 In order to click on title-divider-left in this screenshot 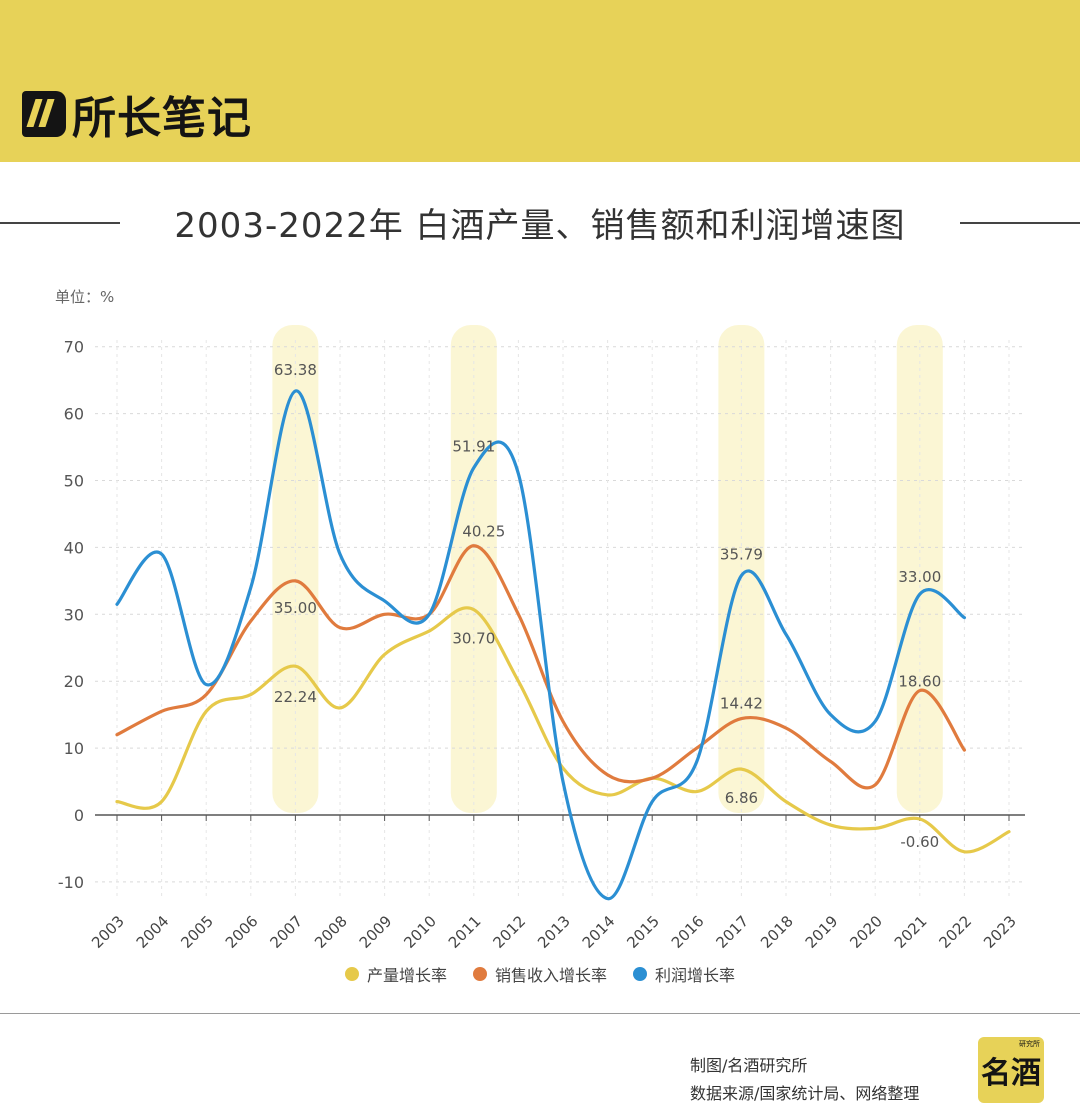, I will do `click(60, 223)`.